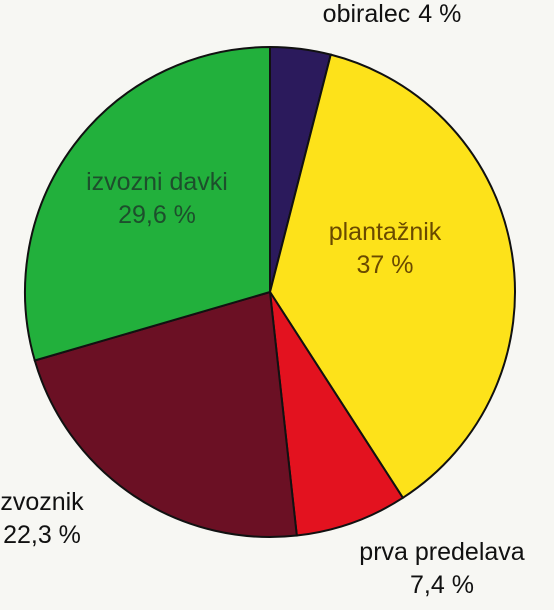  Describe the element at coordinates (385, 265) in the screenshot. I see `slice-value: 37 %` at that location.